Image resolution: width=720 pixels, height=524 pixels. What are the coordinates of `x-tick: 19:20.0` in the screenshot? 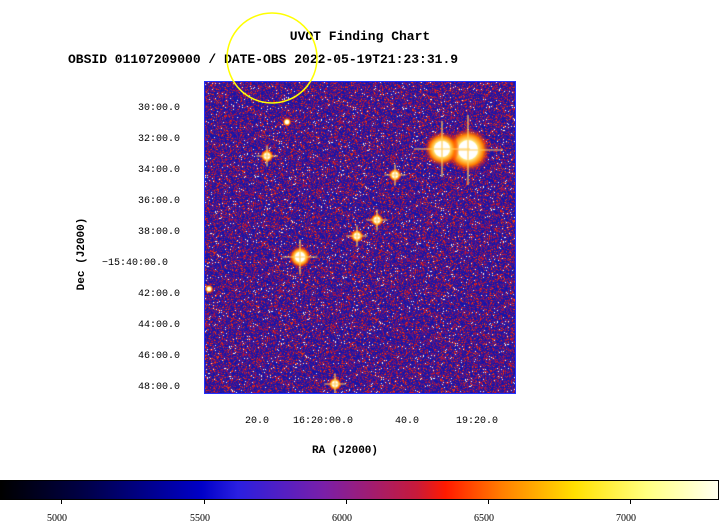 It's located at (476, 421).